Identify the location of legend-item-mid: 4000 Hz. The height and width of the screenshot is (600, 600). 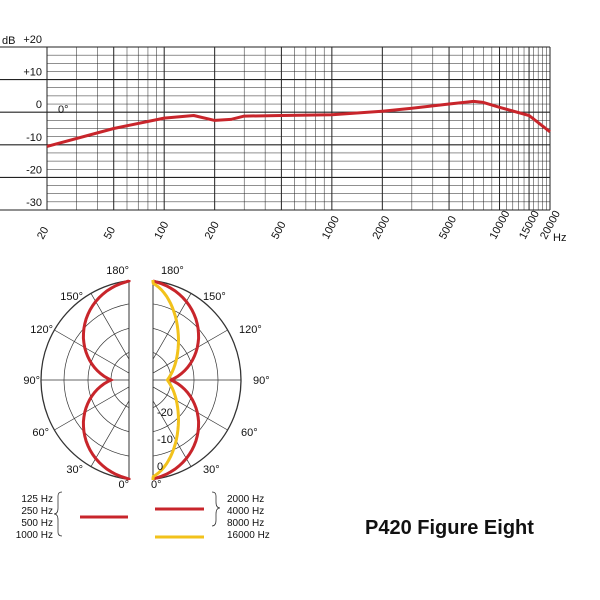
(245, 511).